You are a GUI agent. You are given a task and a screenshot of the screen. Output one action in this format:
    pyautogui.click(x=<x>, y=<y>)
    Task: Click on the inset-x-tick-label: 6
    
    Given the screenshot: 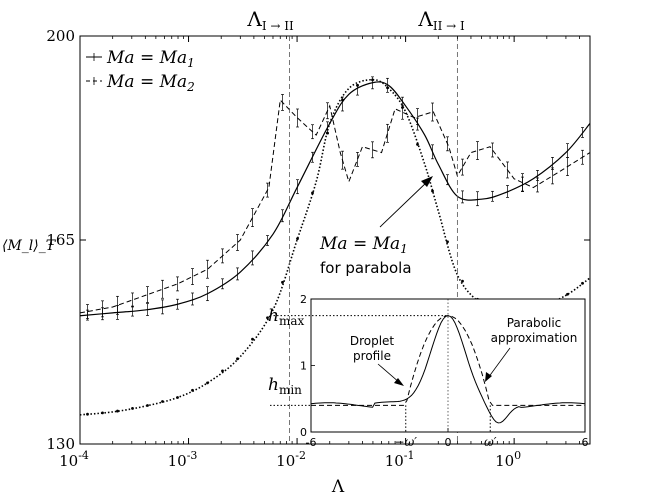 What is the action you would take?
    pyautogui.click(x=585, y=442)
    